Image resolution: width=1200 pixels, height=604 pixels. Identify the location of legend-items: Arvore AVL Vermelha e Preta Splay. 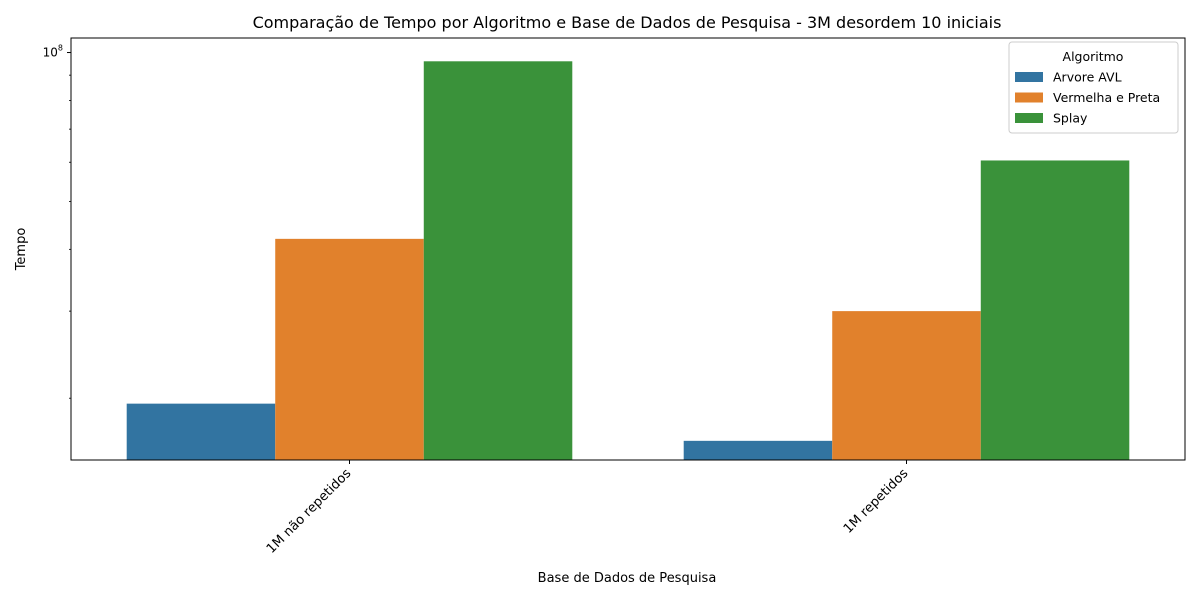
(1087, 98).